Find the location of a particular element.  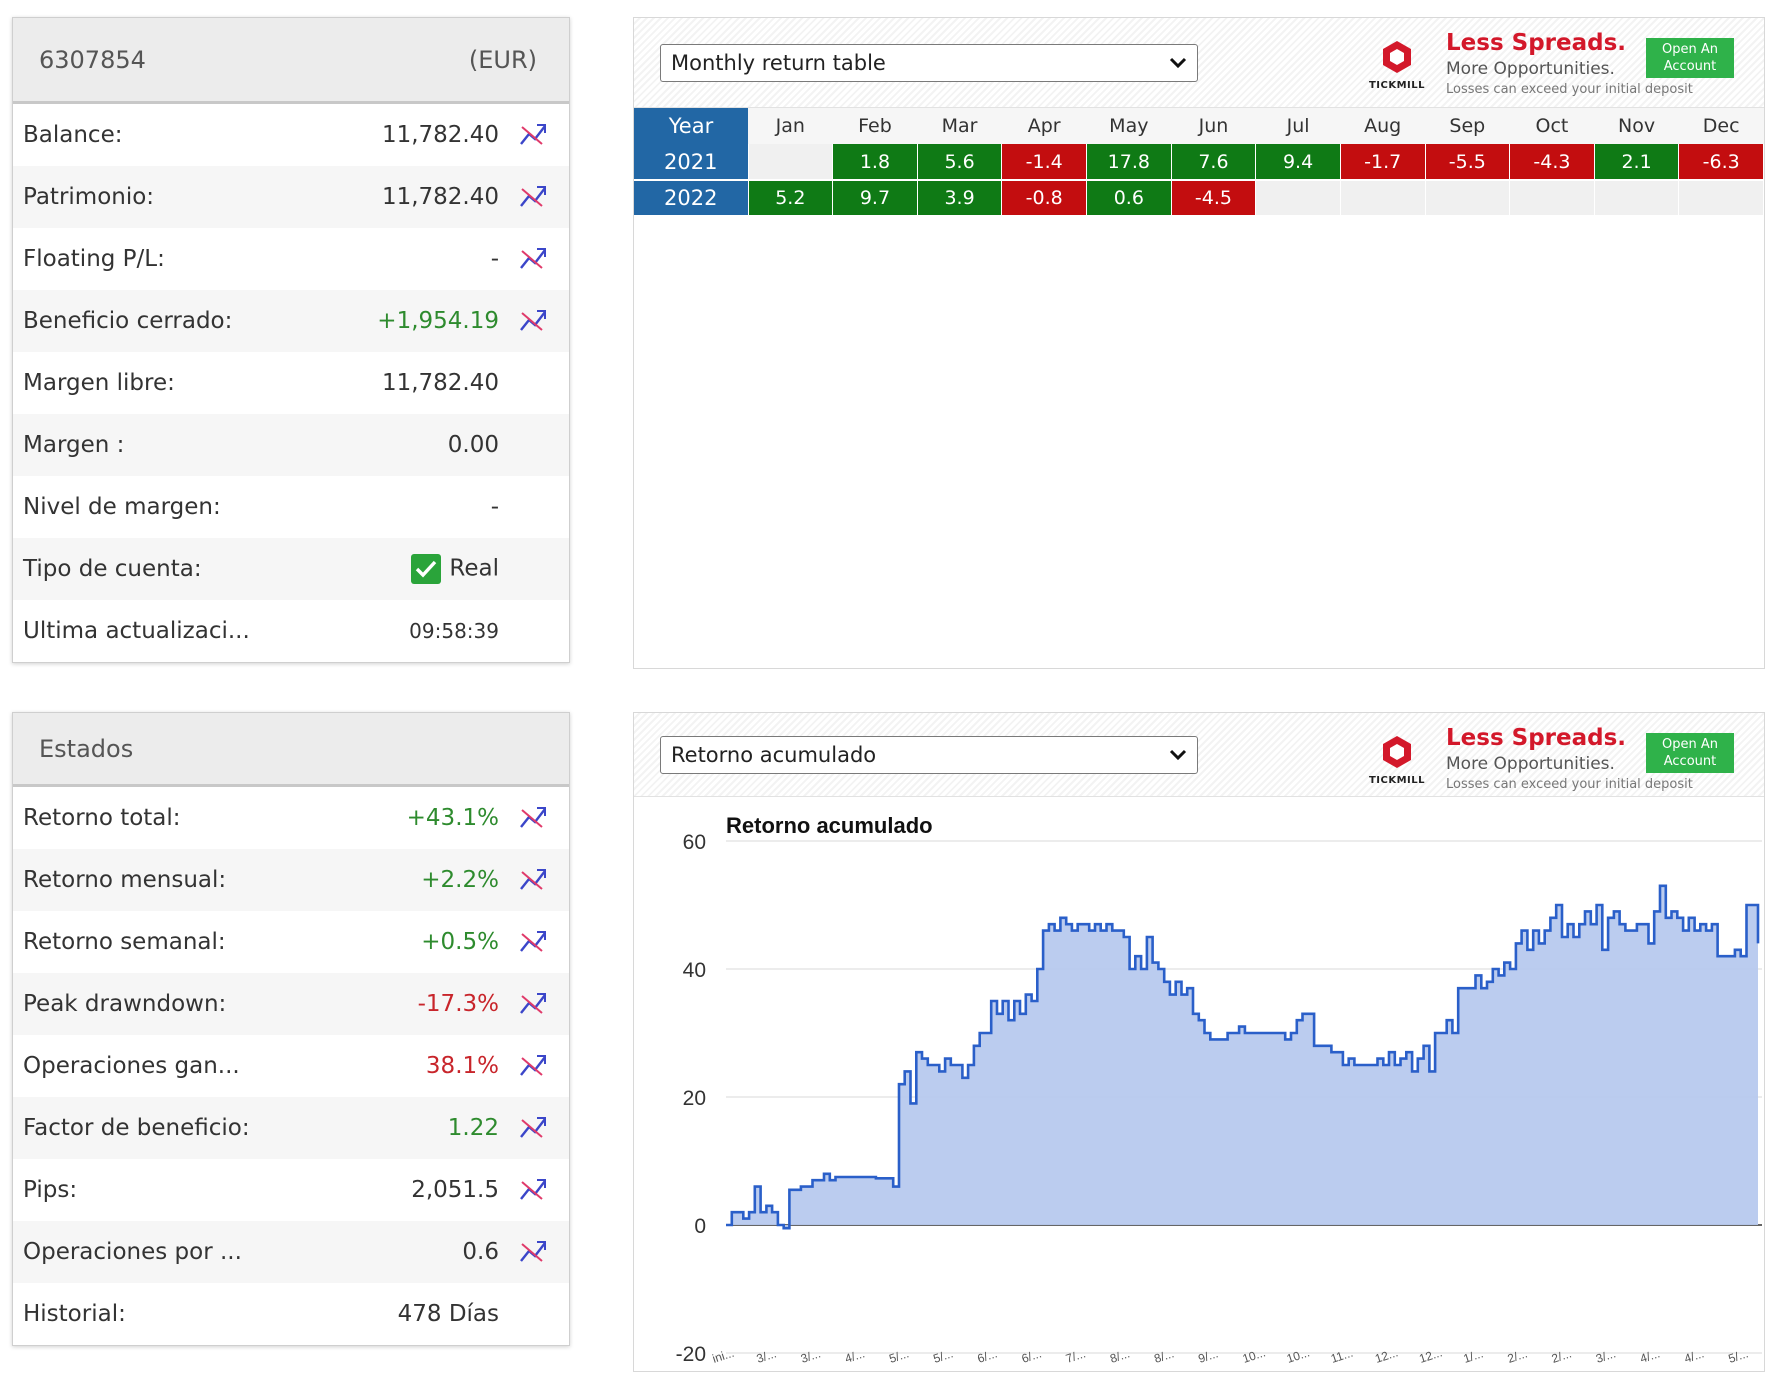

ad-disclaimer: Losses can exceed your initial deposit is located at coordinates (1569, 89).